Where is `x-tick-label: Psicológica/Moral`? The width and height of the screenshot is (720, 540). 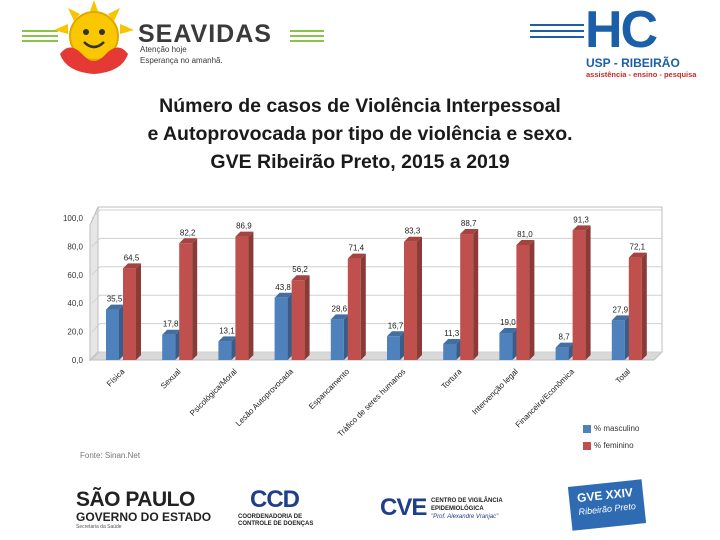
x-tick-label: Psicológica/Moral is located at coordinates (213, 392).